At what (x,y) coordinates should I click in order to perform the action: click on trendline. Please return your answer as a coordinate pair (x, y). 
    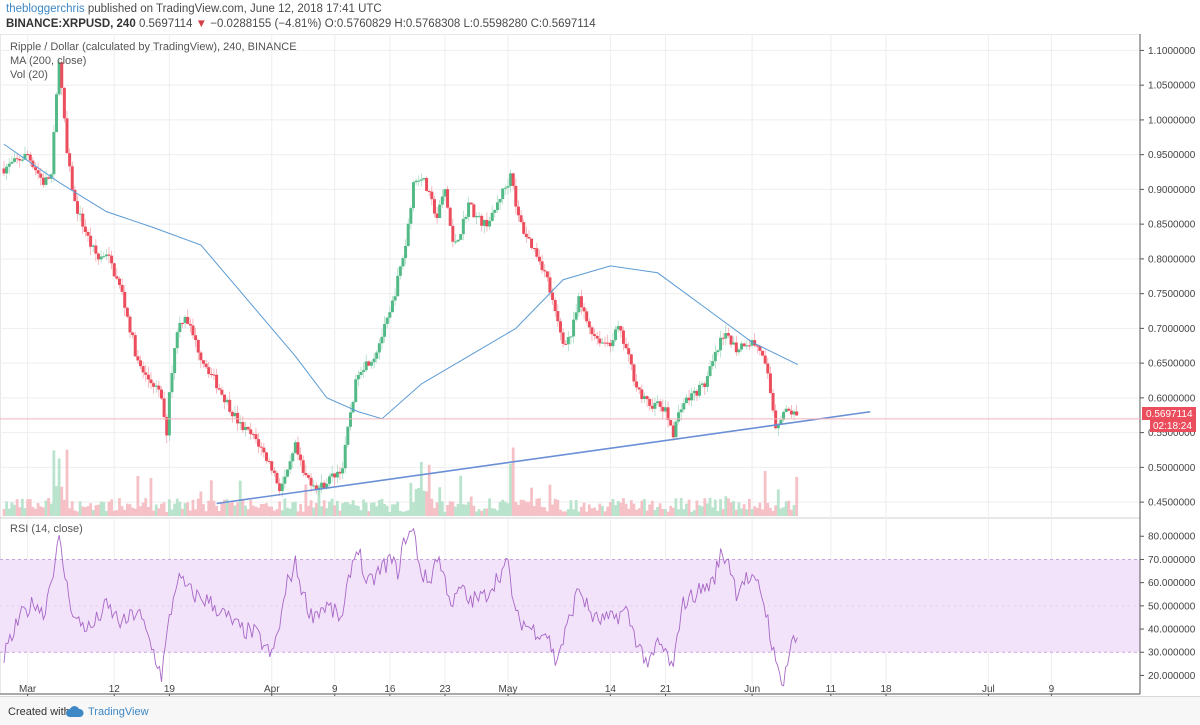
    Looking at the image, I should click on (543, 457).